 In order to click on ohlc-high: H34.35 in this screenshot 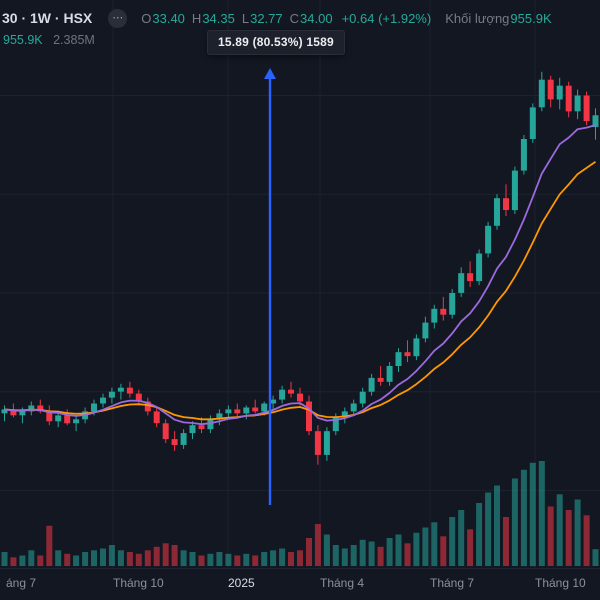, I will do `click(213, 18)`.